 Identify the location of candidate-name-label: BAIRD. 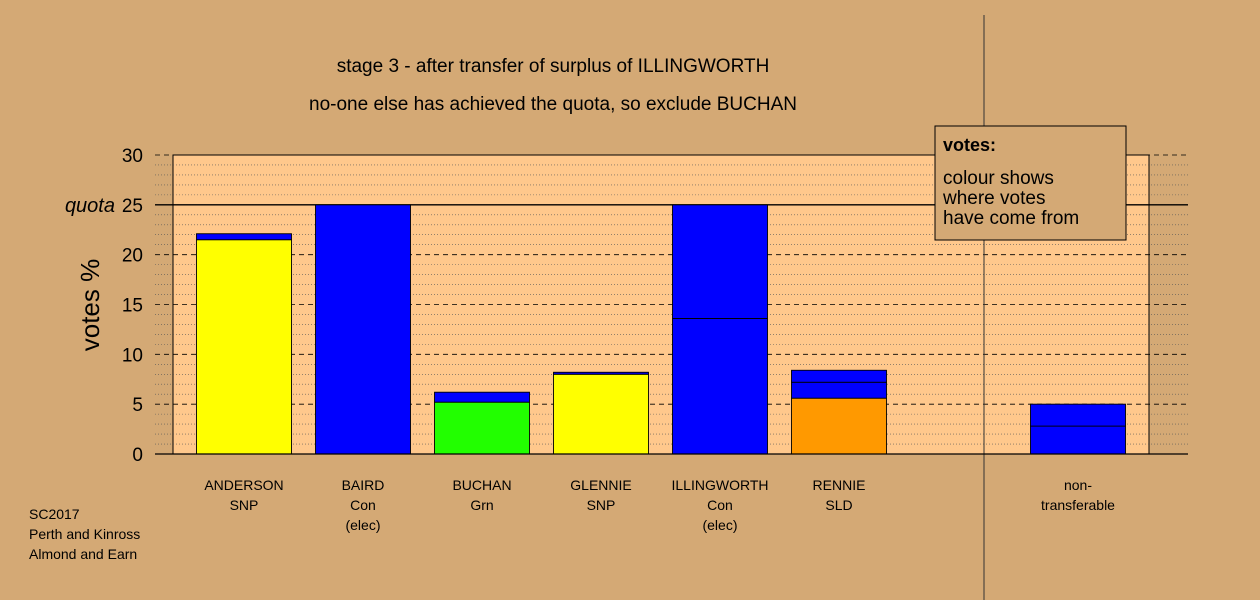
(363, 485).